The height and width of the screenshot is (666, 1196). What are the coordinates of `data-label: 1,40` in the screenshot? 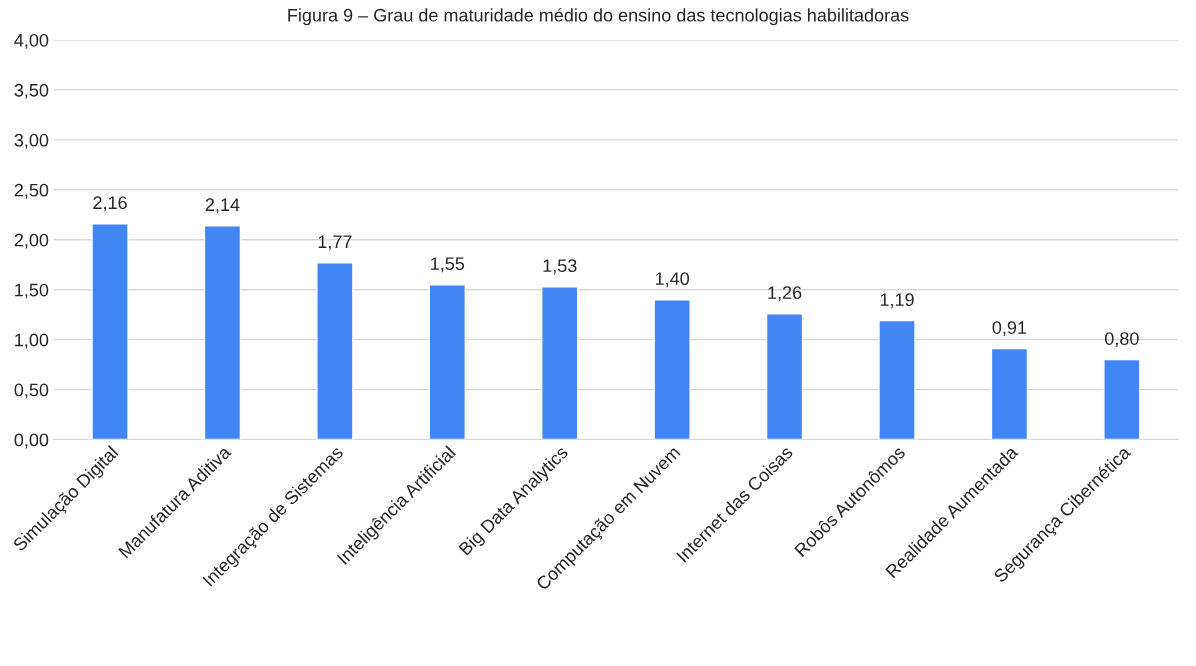 It's located at (672, 280).